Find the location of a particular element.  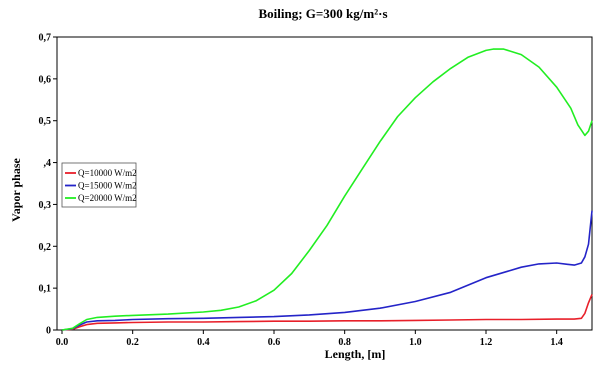

y-tick-label: 0,5 is located at coordinates (45, 121).